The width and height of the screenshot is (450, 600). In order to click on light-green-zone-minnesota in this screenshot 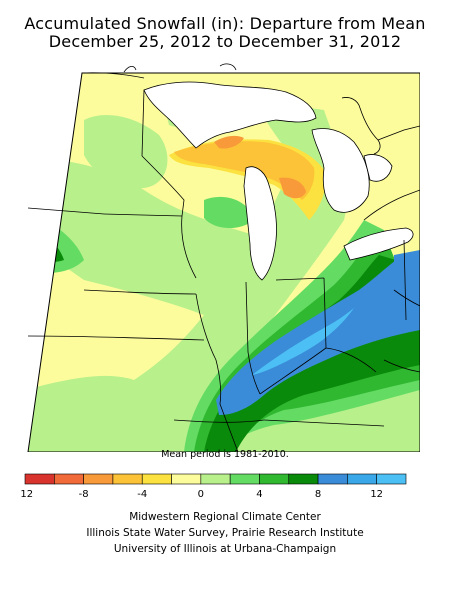, I will do `click(126, 152)`.